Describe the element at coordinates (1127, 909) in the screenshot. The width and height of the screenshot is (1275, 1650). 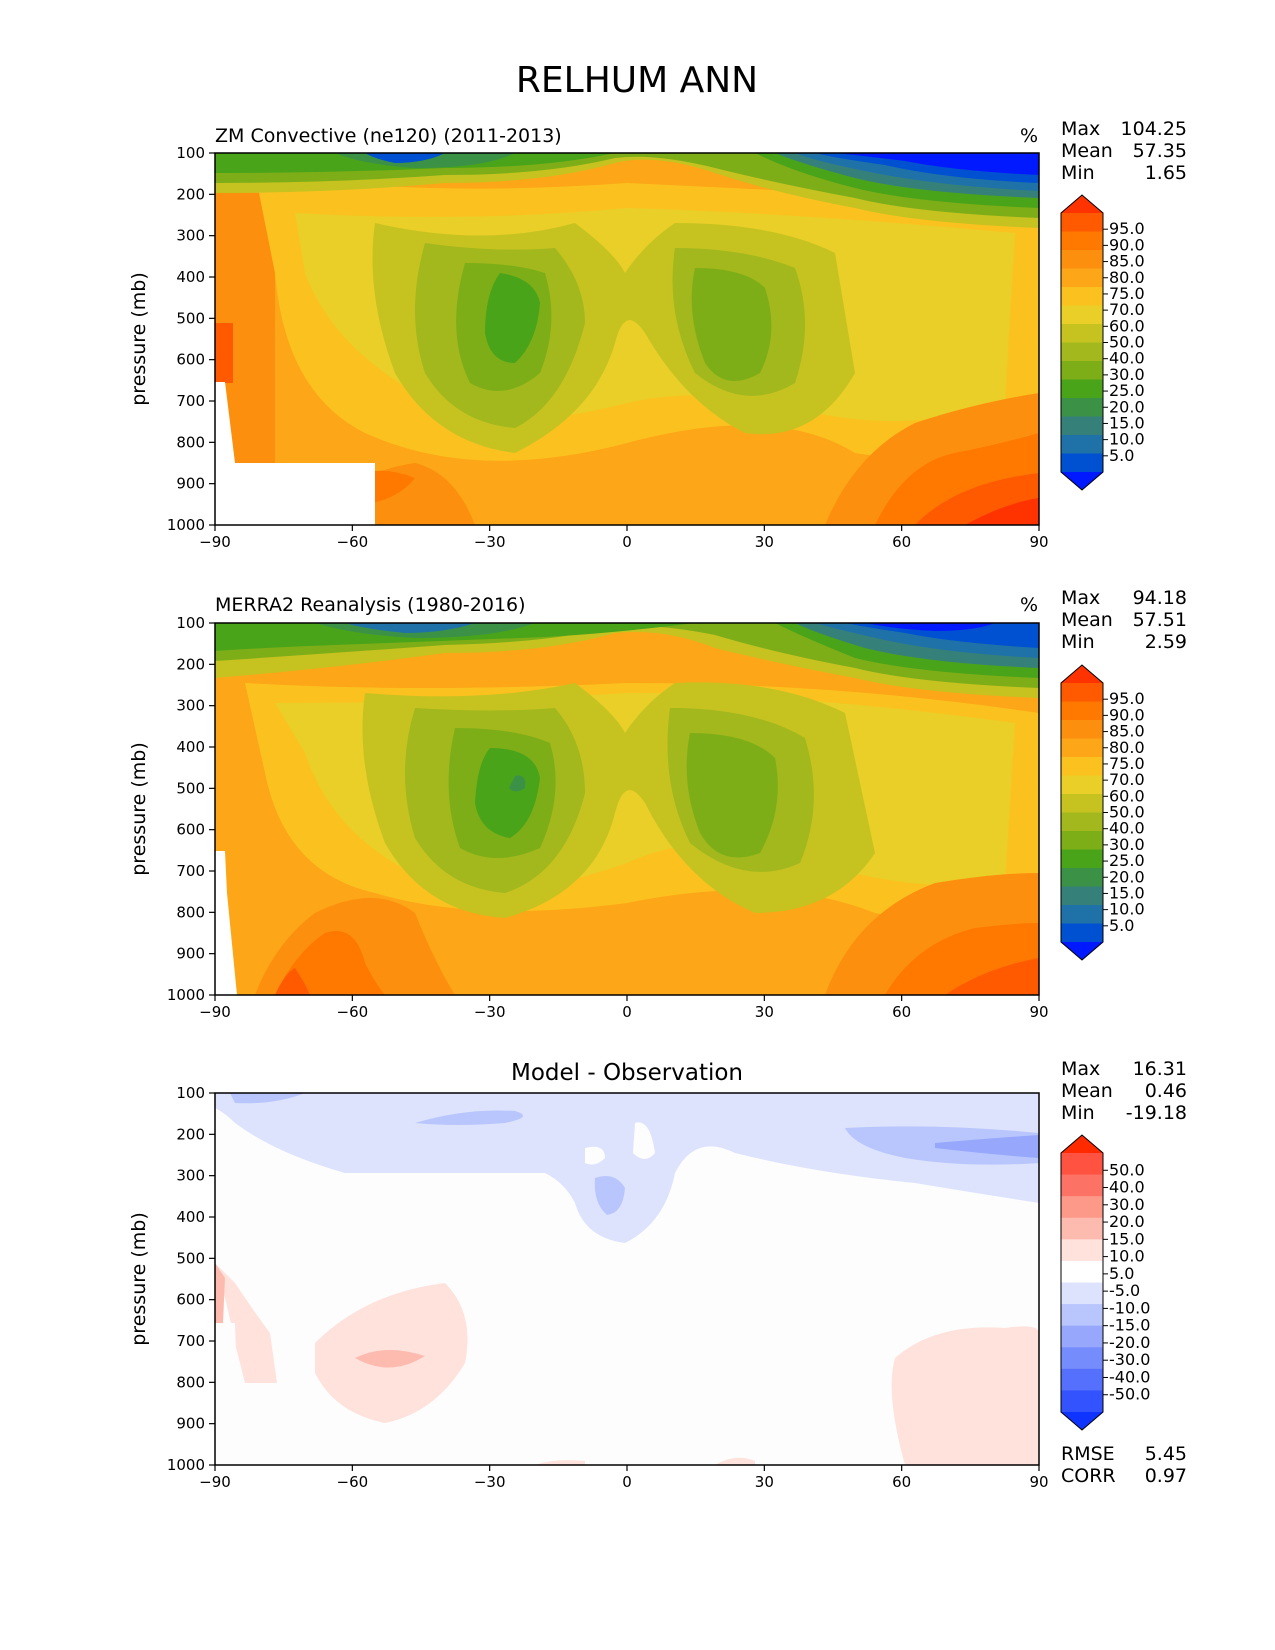
I see `colorbar-label: 10.0` at that location.